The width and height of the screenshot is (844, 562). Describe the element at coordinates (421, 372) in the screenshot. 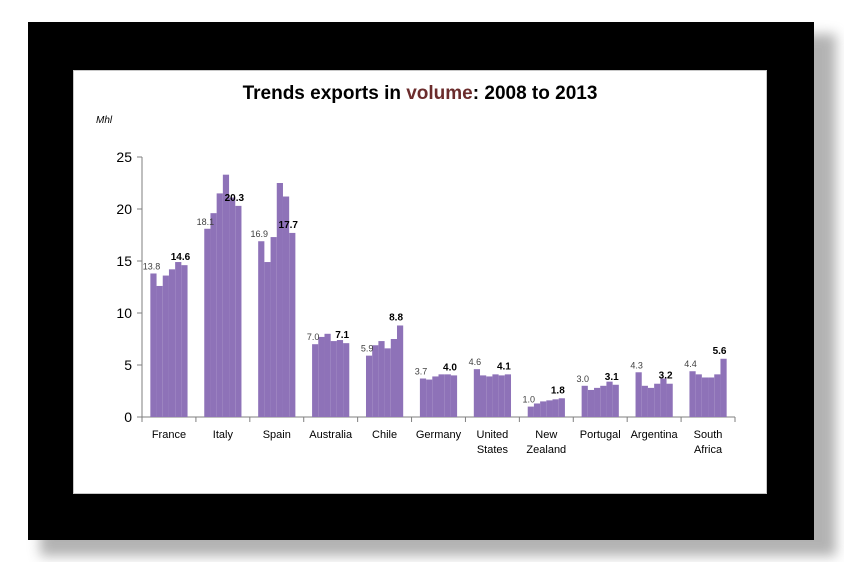

I see `data-label-2008: 3.7` at that location.